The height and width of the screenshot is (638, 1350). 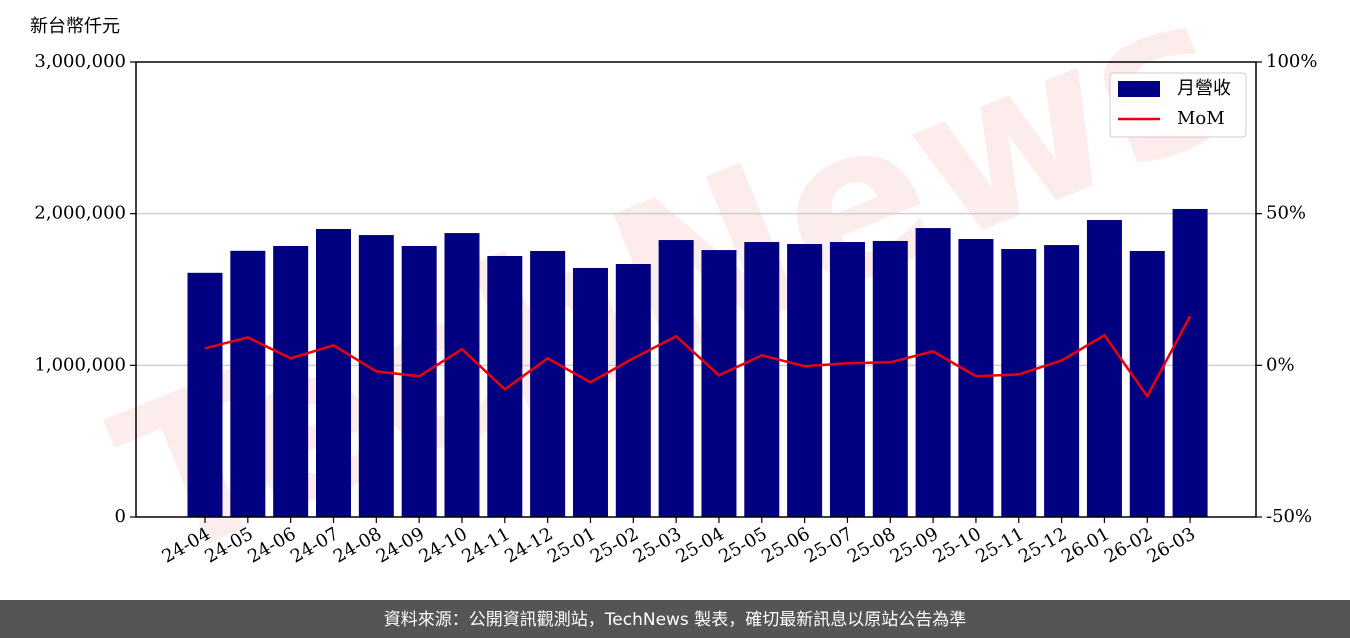 I want to click on x-tick-label: 25-02, so click(x=614, y=545).